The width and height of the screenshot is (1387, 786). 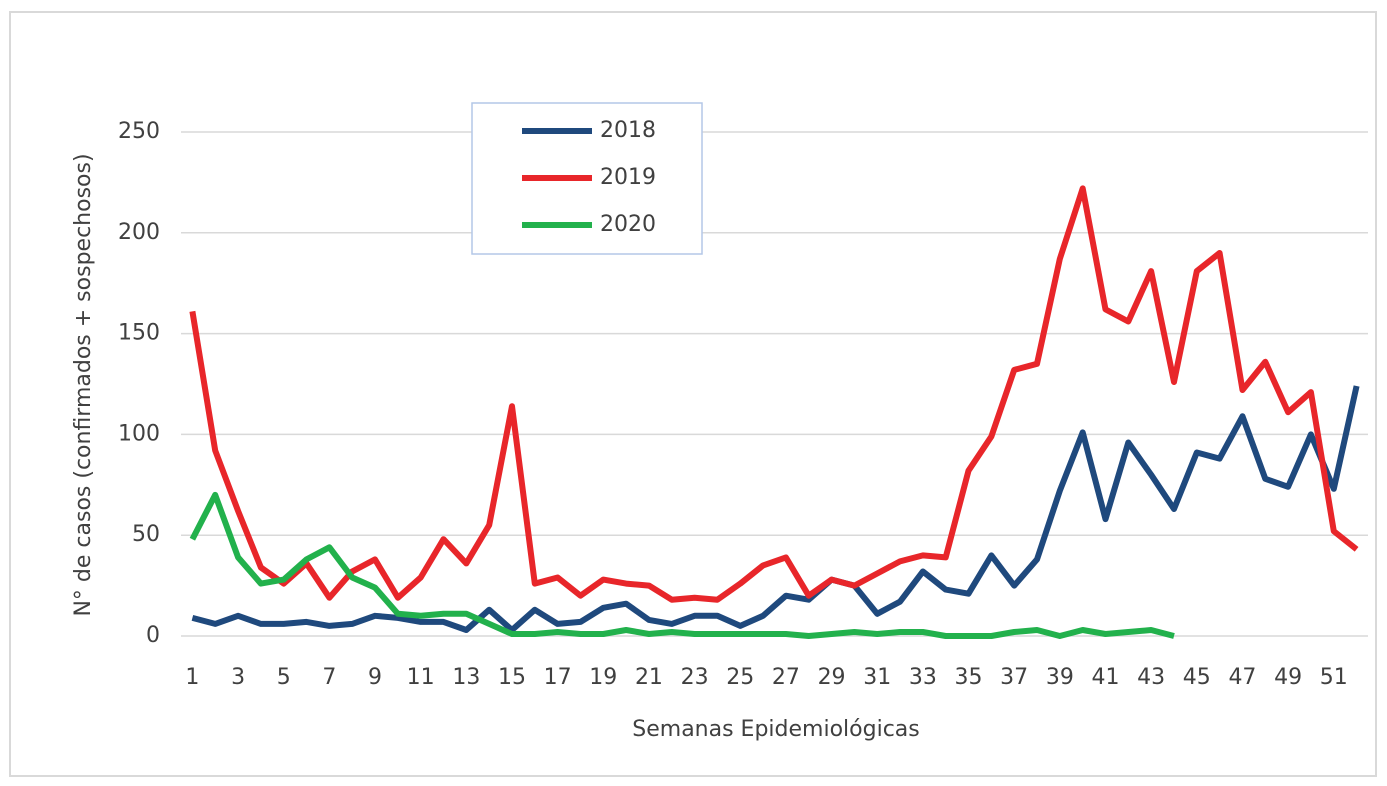 What do you see at coordinates (421, 677) in the screenshot?
I see `x-tick-label: 11` at bounding box center [421, 677].